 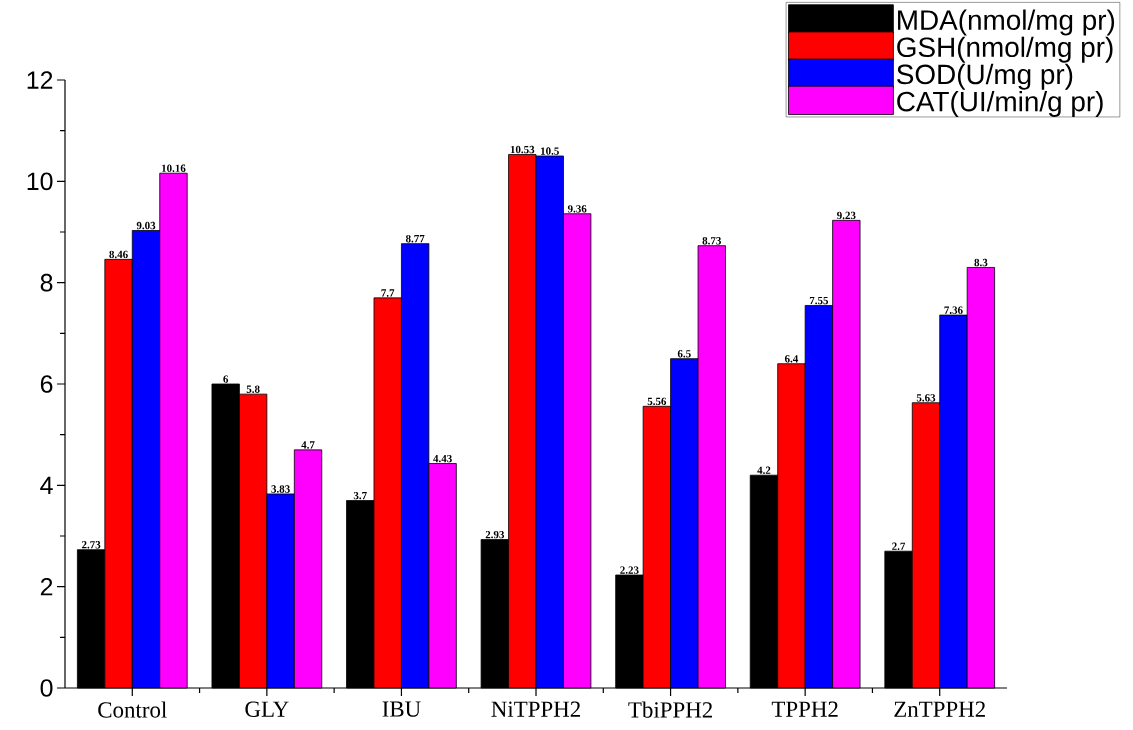 I want to click on data-label: 2.73, so click(x=91, y=545).